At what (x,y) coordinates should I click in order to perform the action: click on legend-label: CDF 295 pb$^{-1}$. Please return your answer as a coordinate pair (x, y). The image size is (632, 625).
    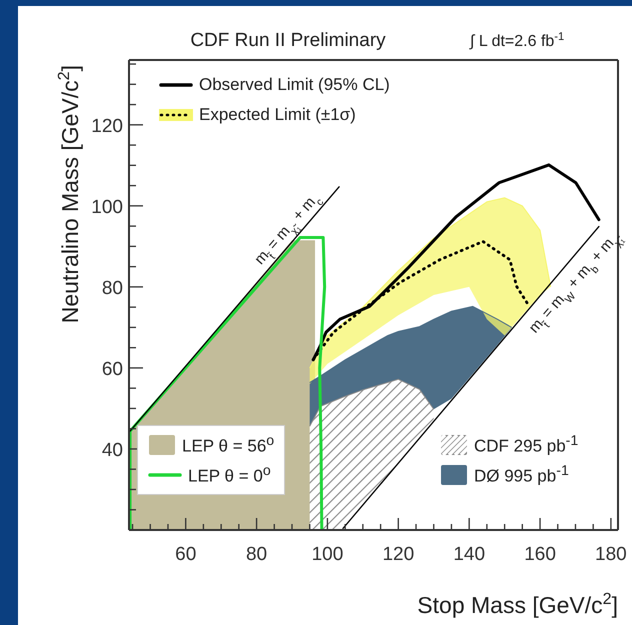
    Looking at the image, I should click on (526, 445).